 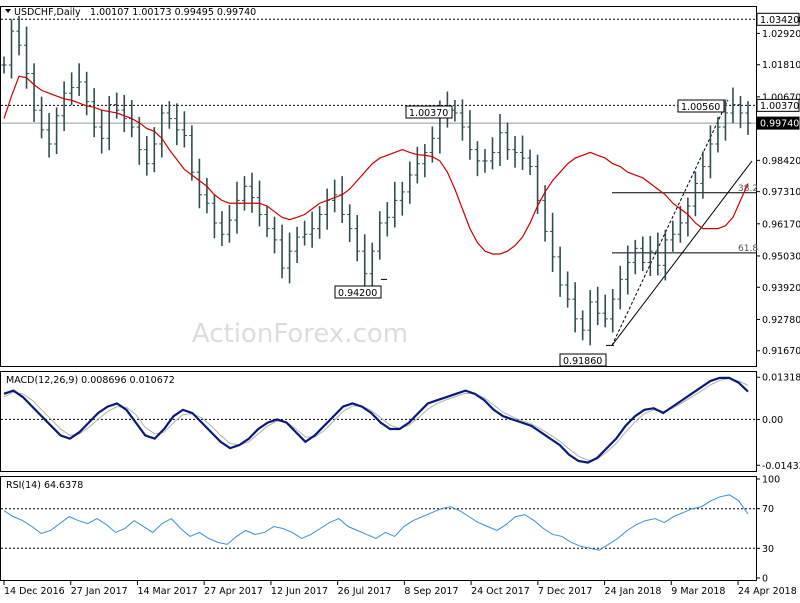 I want to click on price-tick-label-10: 0.91670, so click(x=781, y=351).